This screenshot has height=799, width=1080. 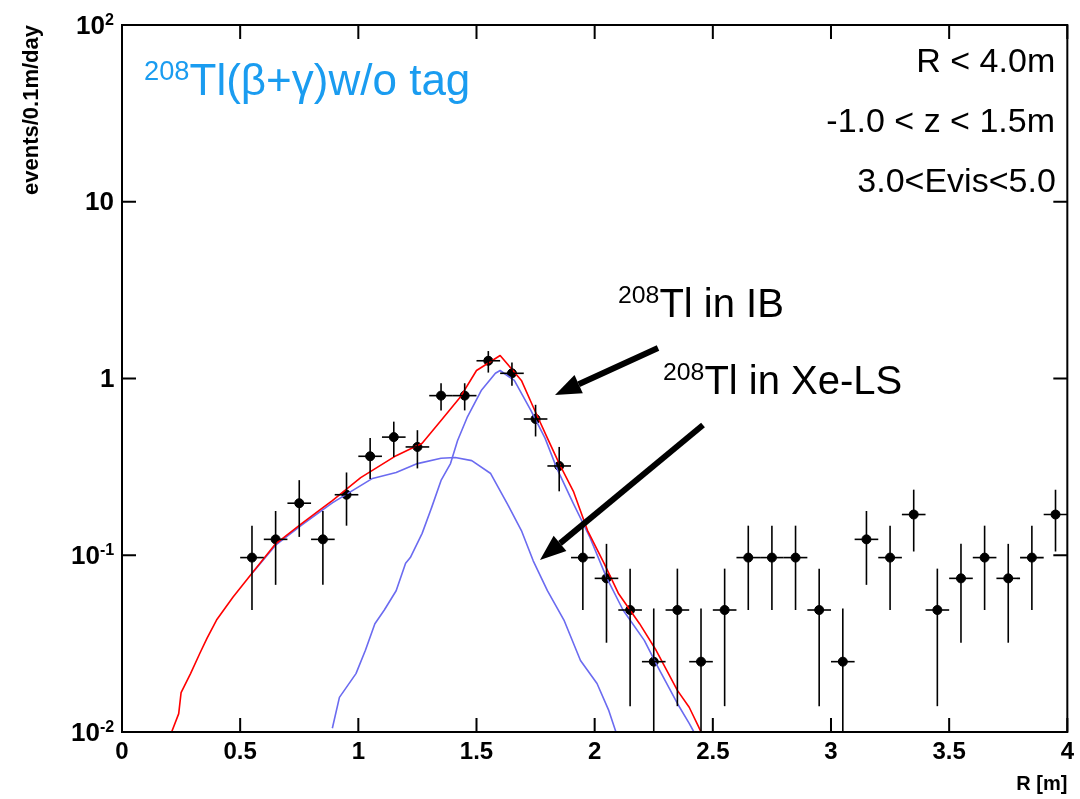 What do you see at coordinates (940, 120) in the screenshot?
I see `annotation: -1.0 < z < 1.5m` at bounding box center [940, 120].